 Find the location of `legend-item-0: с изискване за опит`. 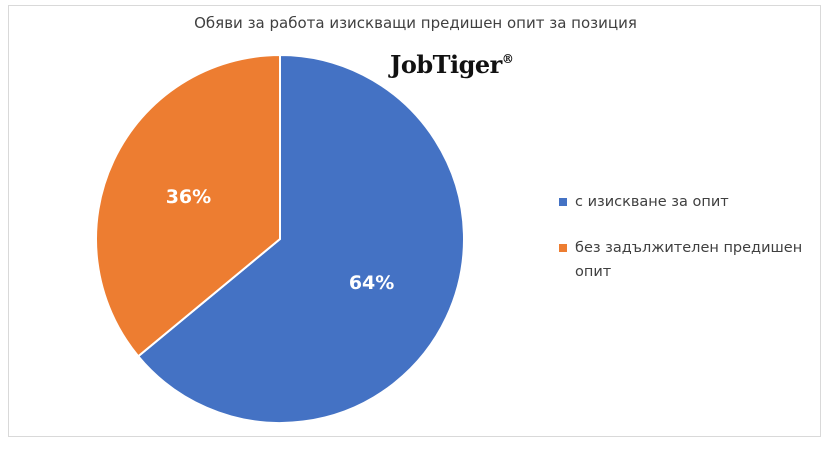

legend-item-0: с изискване за опит is located at coordinates (685, 202).